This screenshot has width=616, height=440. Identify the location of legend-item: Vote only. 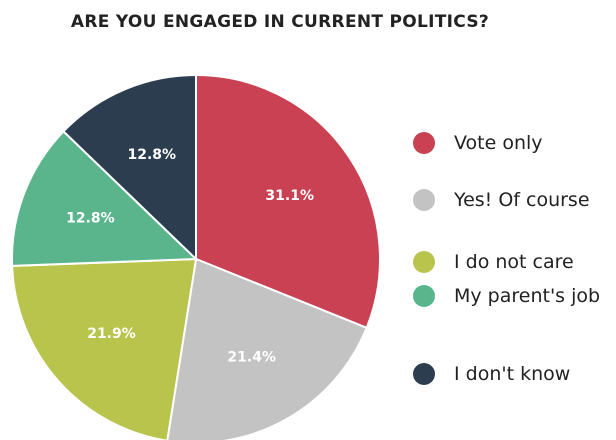
(478, 143).